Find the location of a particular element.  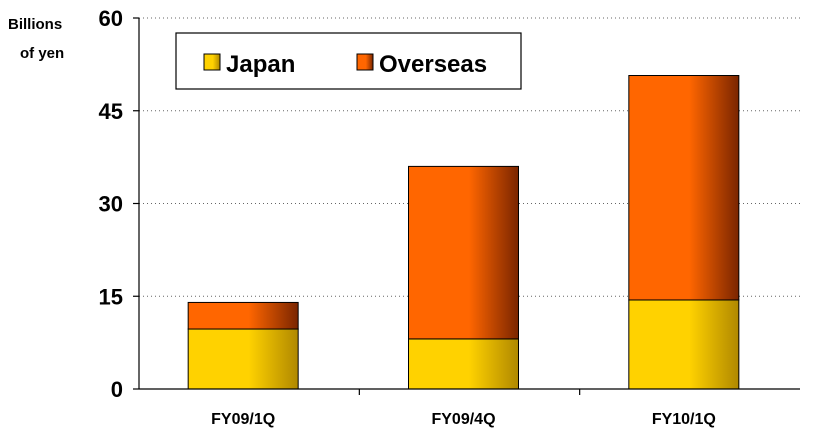

legend-label-japan: Japan is located at coordinates (260, 64).